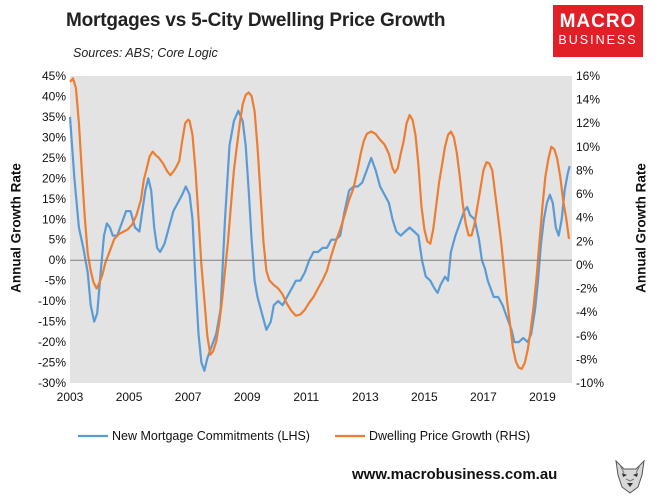 This screenshot has width=660, height=501. Describe the element at coordinates (588, 76) in the screenshot. I see `right-tick-label: 16%` at that location.